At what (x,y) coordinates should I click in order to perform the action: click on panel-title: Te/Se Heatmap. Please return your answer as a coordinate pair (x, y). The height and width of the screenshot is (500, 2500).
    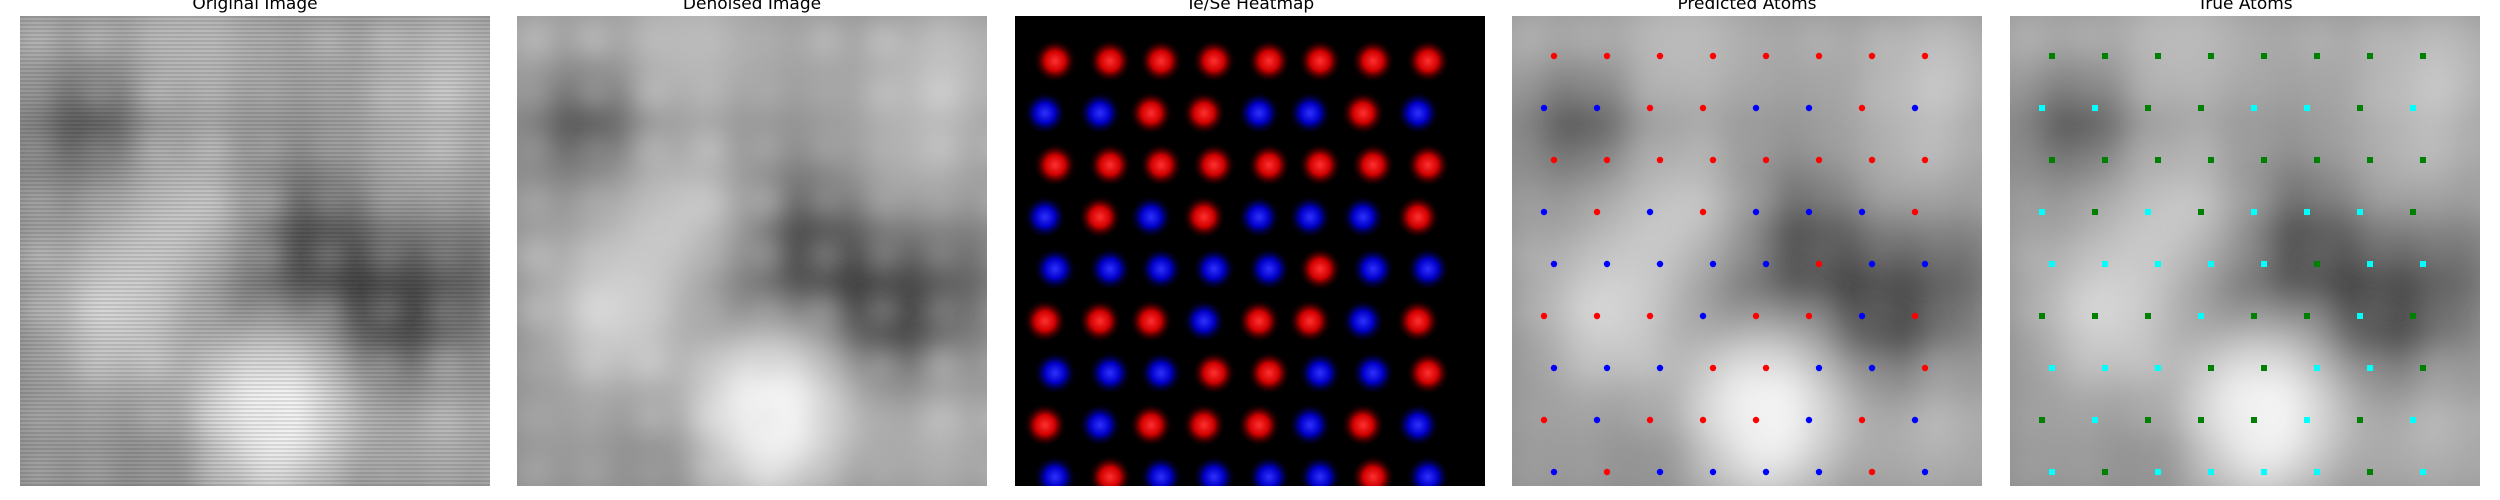
    Looking at the image, I should click on (1250, 7).